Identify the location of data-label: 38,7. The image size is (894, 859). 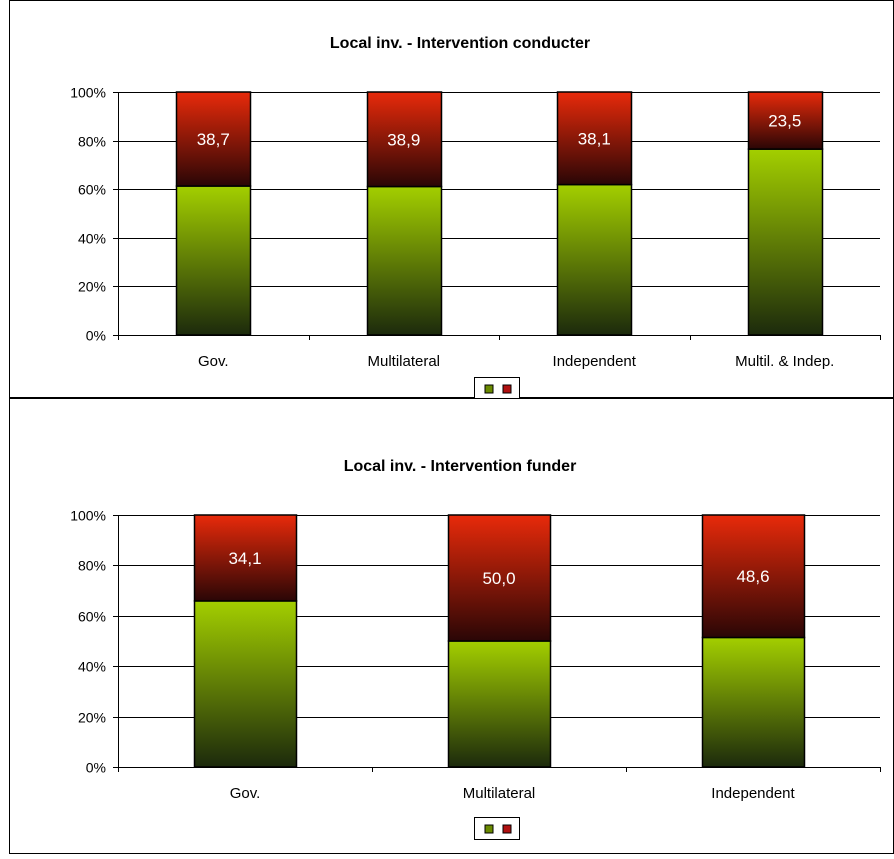
(213, 139).